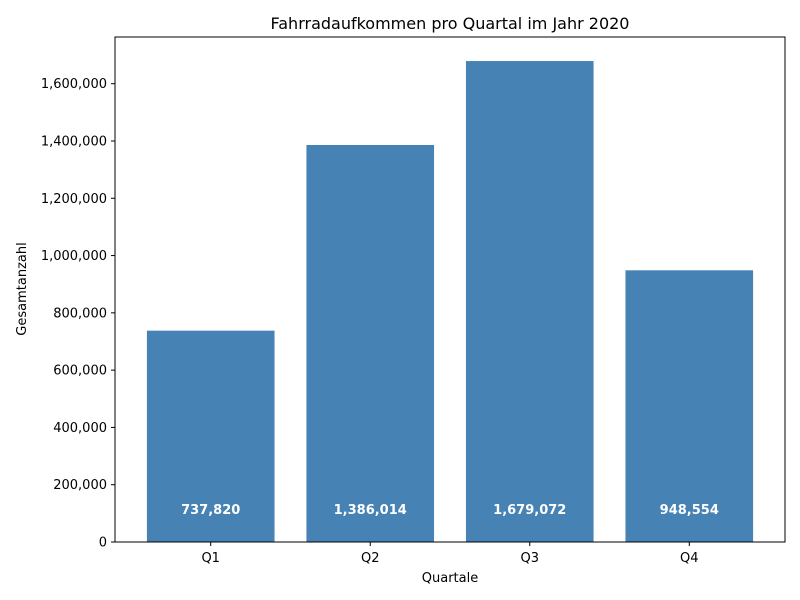 The height and width of the screenshot is (600, 800). Describe the element at coordinates (210, 558) in the screenshot. I see `x-tick-label: Q1` at that location.